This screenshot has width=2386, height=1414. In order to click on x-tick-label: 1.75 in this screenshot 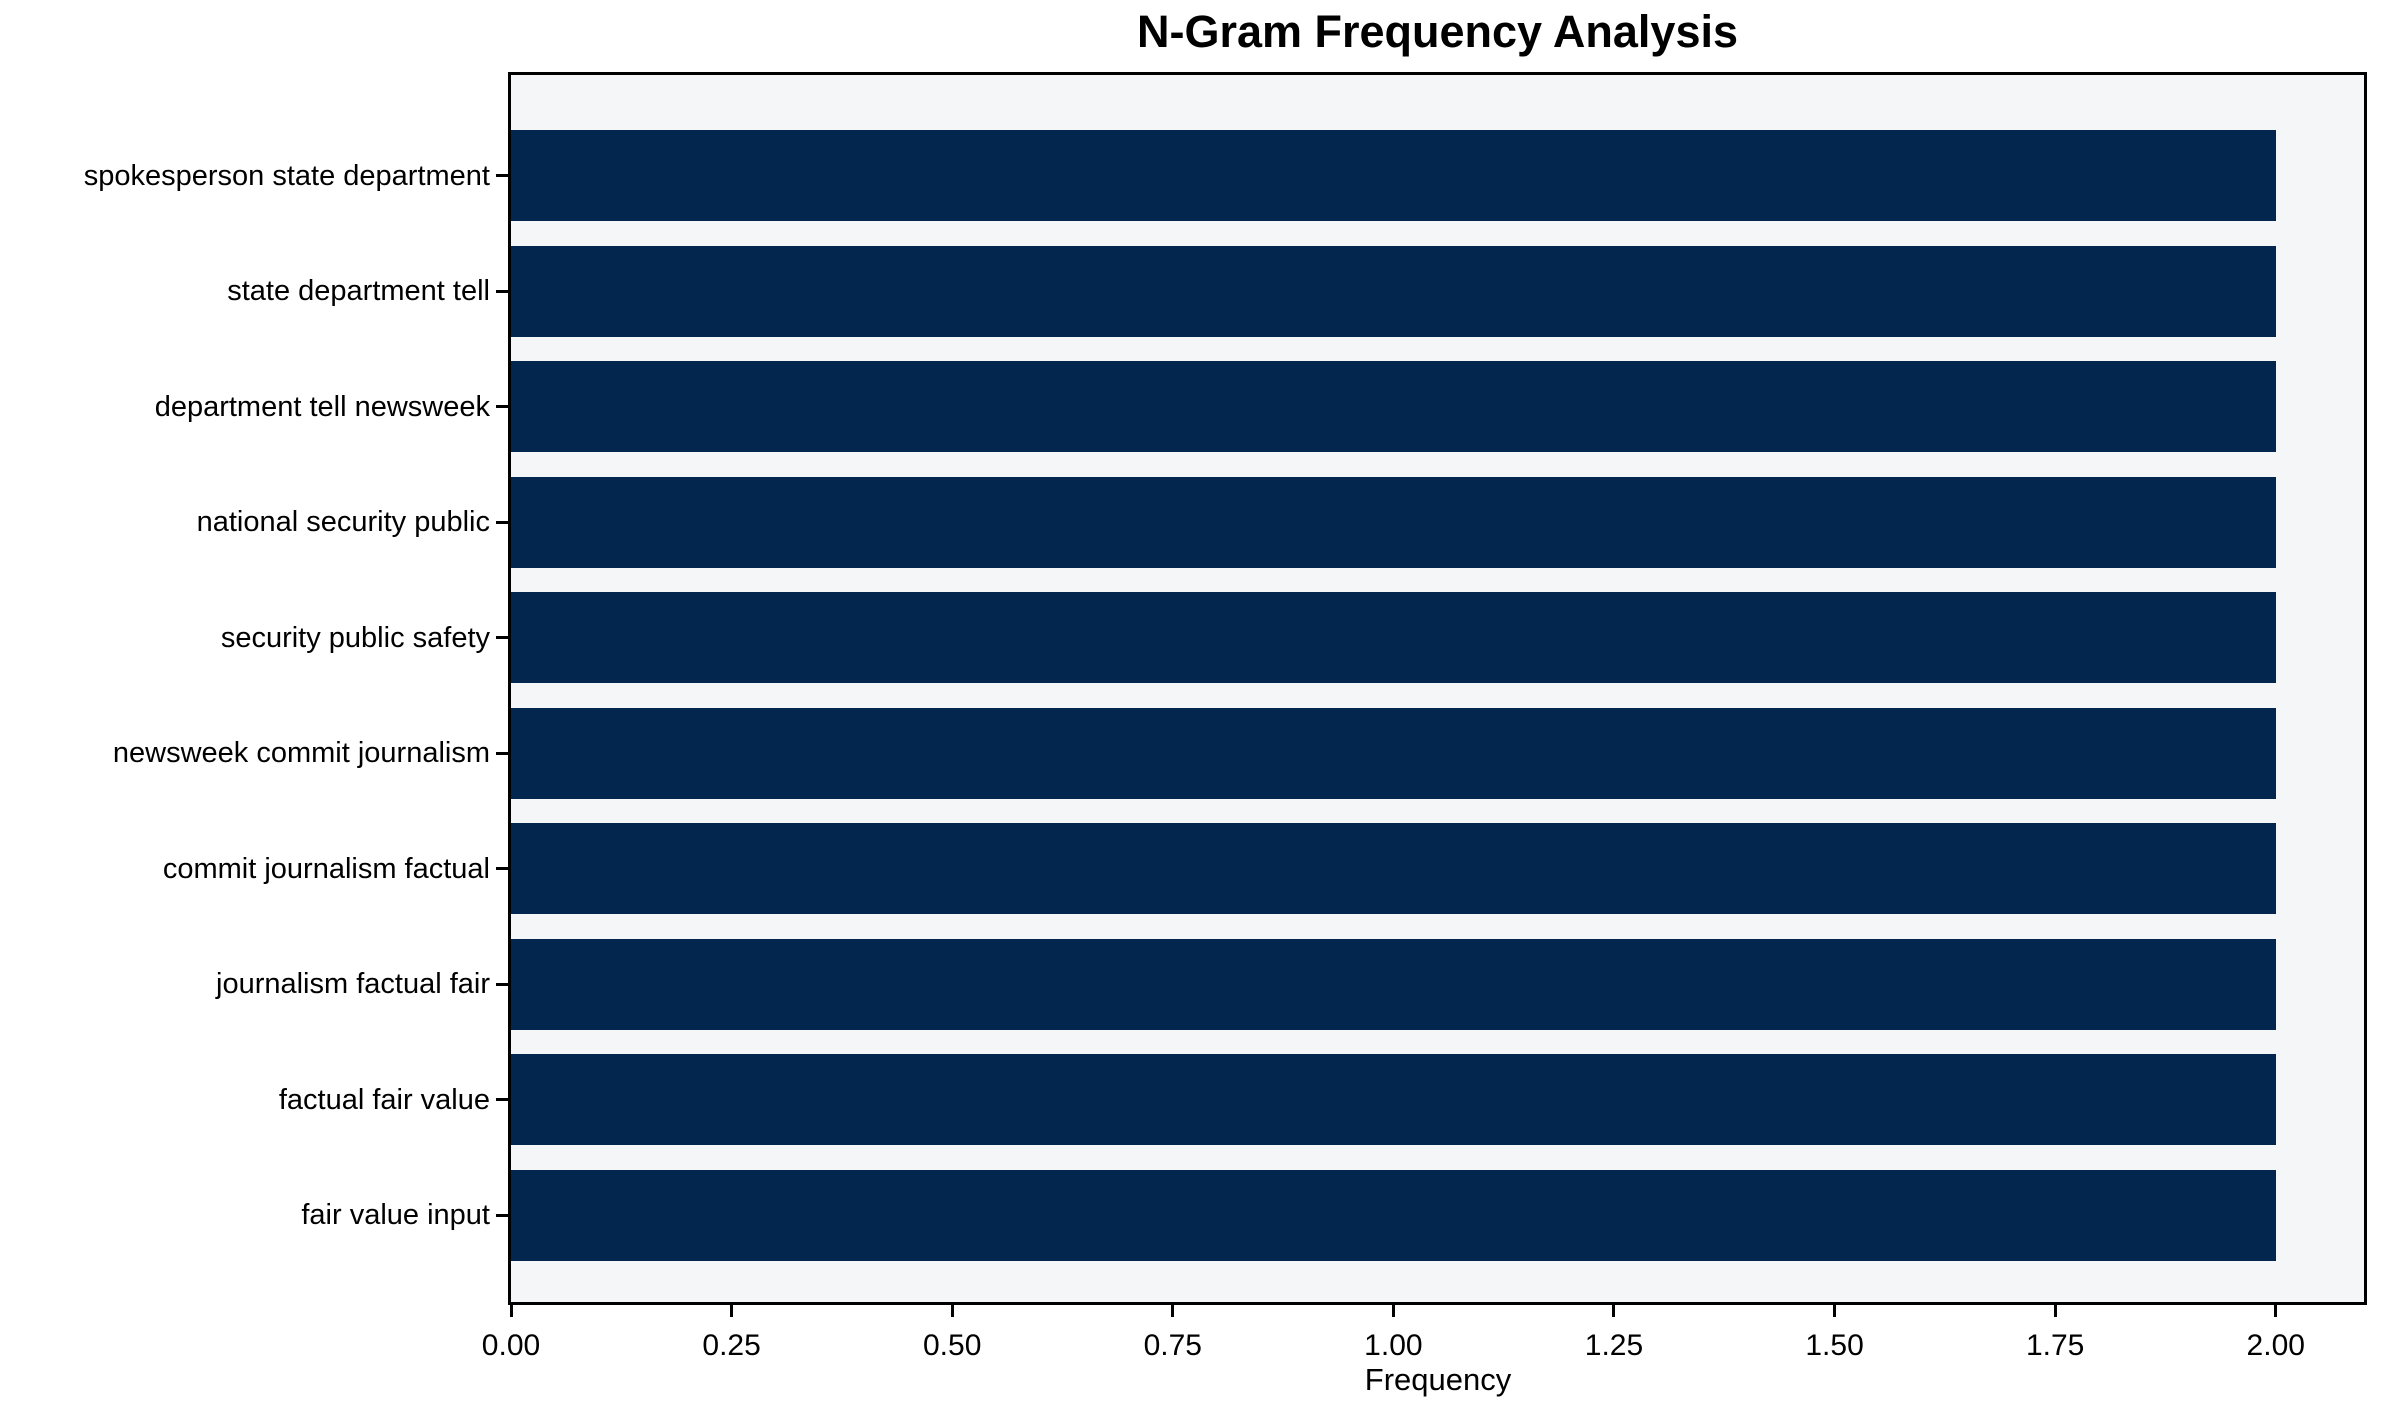, I will do `click(2055, 1345)`.